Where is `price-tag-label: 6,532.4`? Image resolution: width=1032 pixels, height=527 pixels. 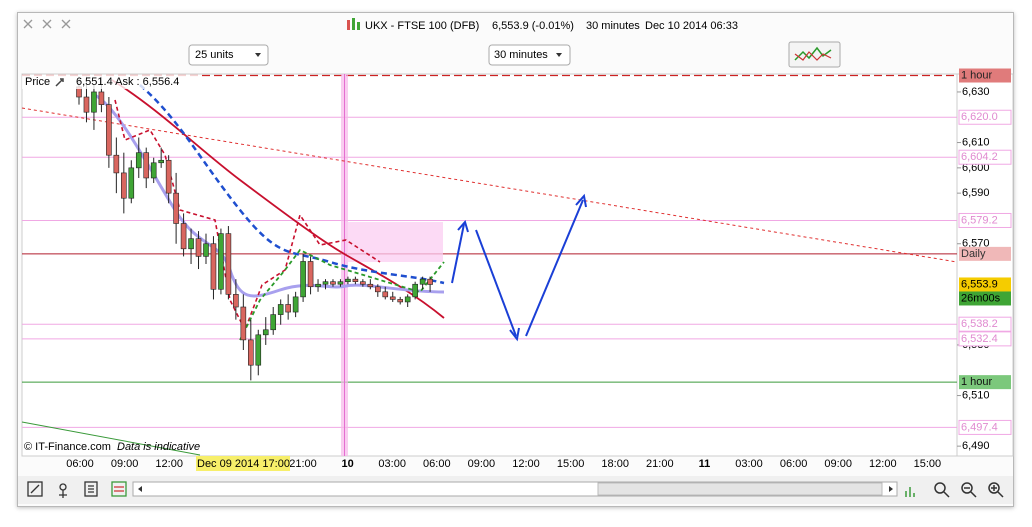
price-tag-label: 6,532.4 is located at coordinates (979, 339).